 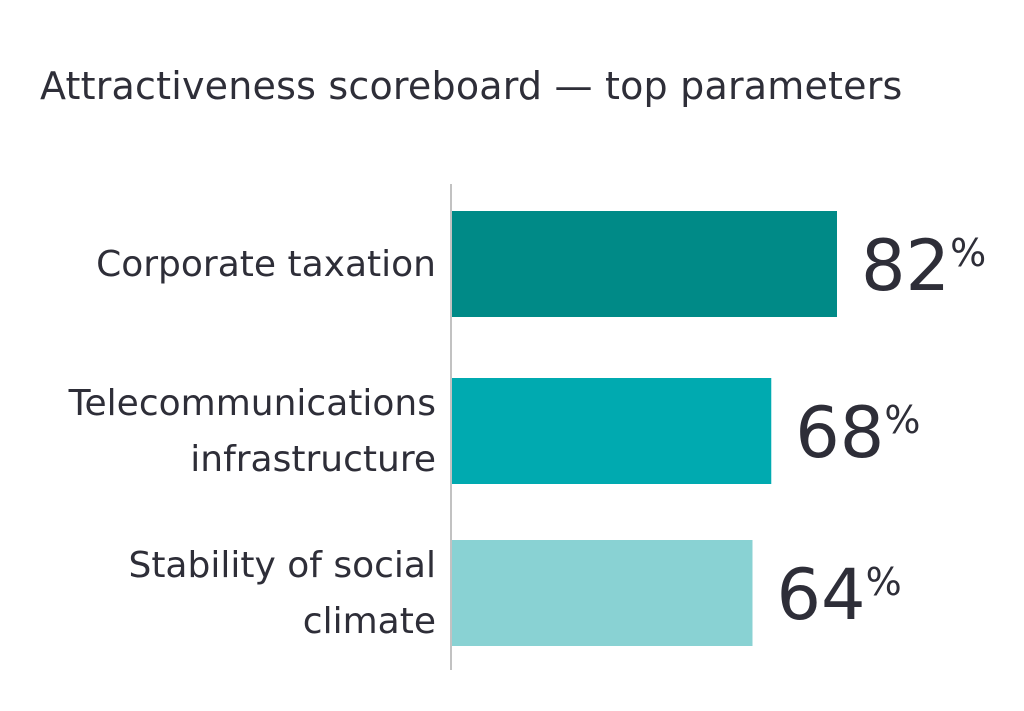 I want to click on value-number: 68, so click(x=839, y=433).